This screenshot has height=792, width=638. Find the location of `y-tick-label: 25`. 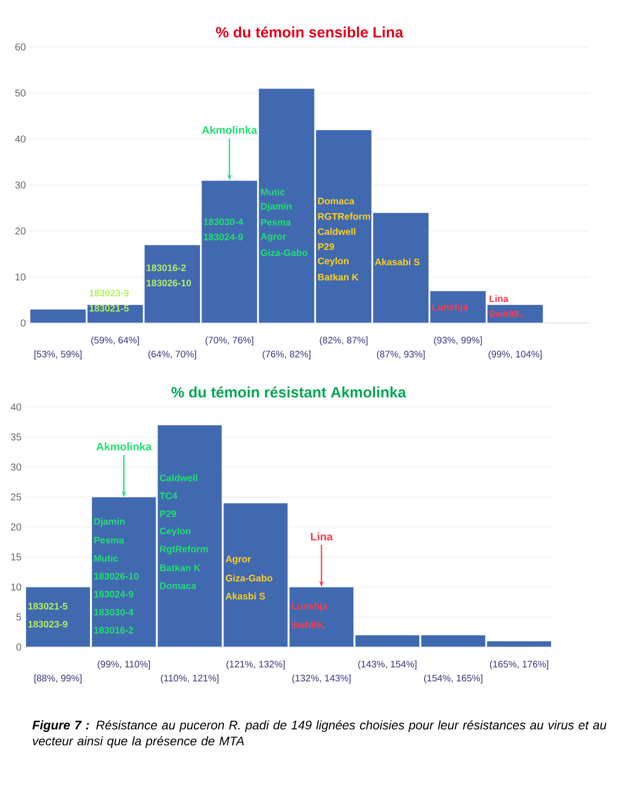

y-tick-label: 25 is located at coordinates (16, 497).